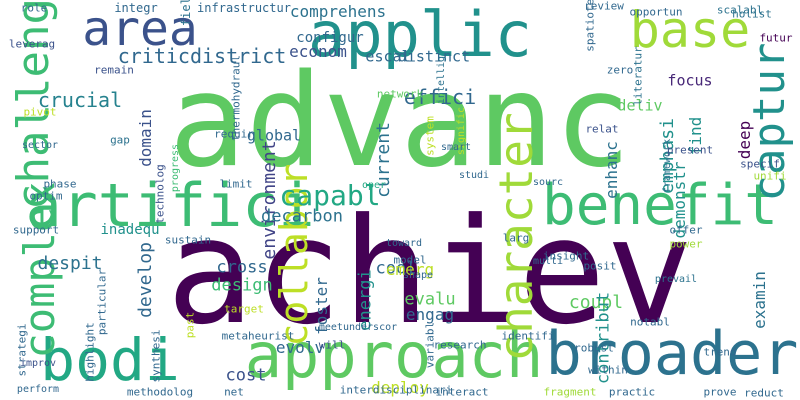 Image resolution: width=800 pixels, height=400 pixels. What do you see at coordinates (244, 8) in the screenshot?
I see `word-infrastructur: infrastructur` at bounding box center [244, 8].